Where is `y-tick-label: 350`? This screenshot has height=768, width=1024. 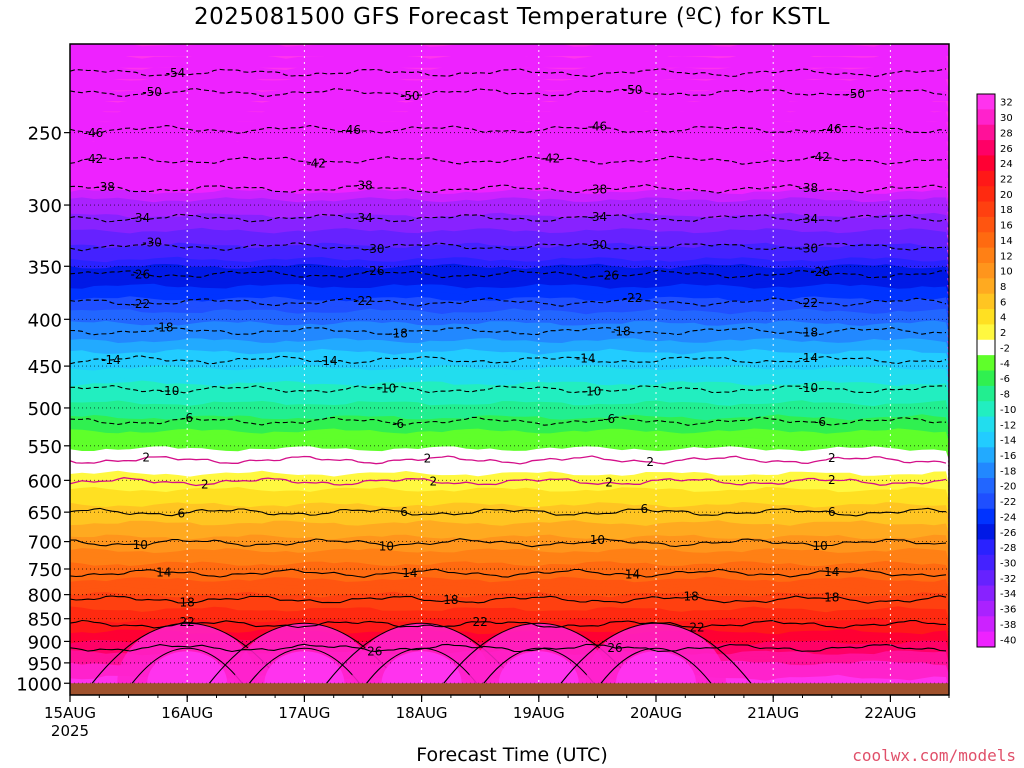 y-tick-label: 350 is located at coordinates (45, 267).